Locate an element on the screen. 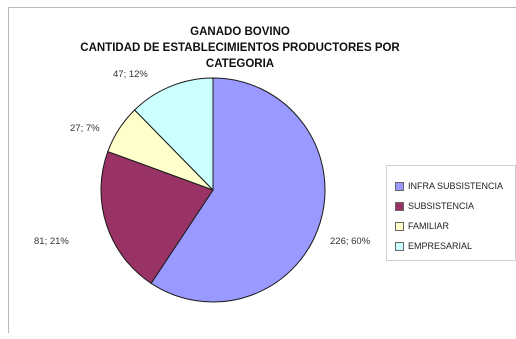 The height and width of the screenshot is (339, 516). legend-label: SUBSISTENCIA is located at coordinates (441, 206).